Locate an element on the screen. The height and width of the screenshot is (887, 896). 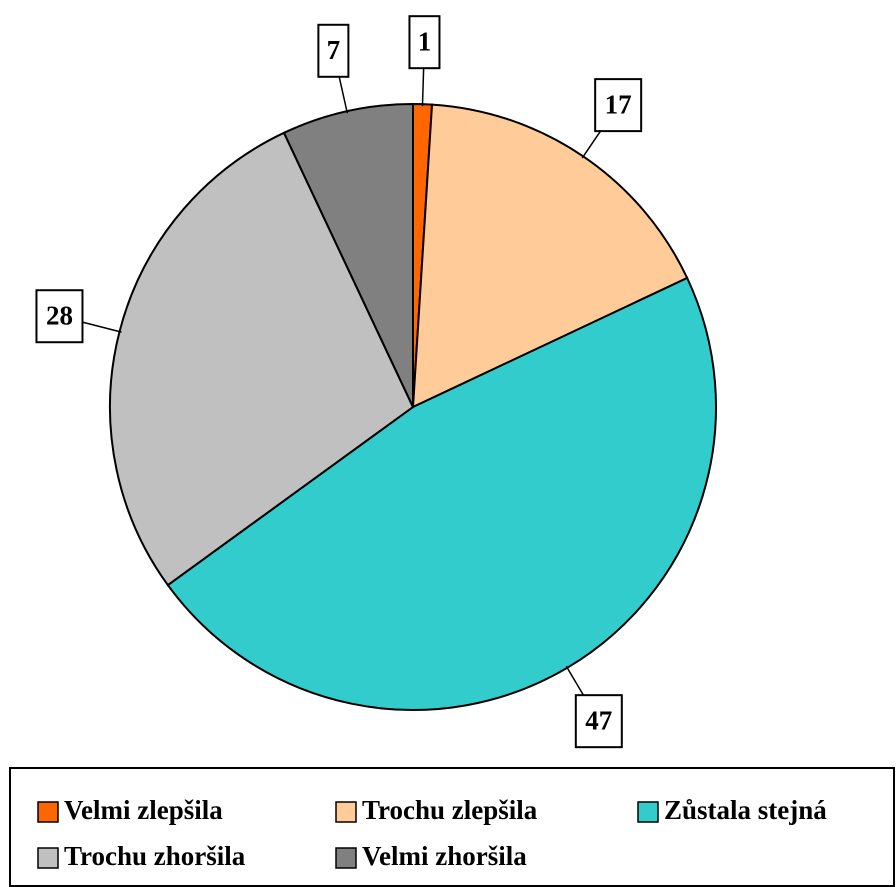
legend-label: Velmi zhoršila is located at coordinates (444, 856).